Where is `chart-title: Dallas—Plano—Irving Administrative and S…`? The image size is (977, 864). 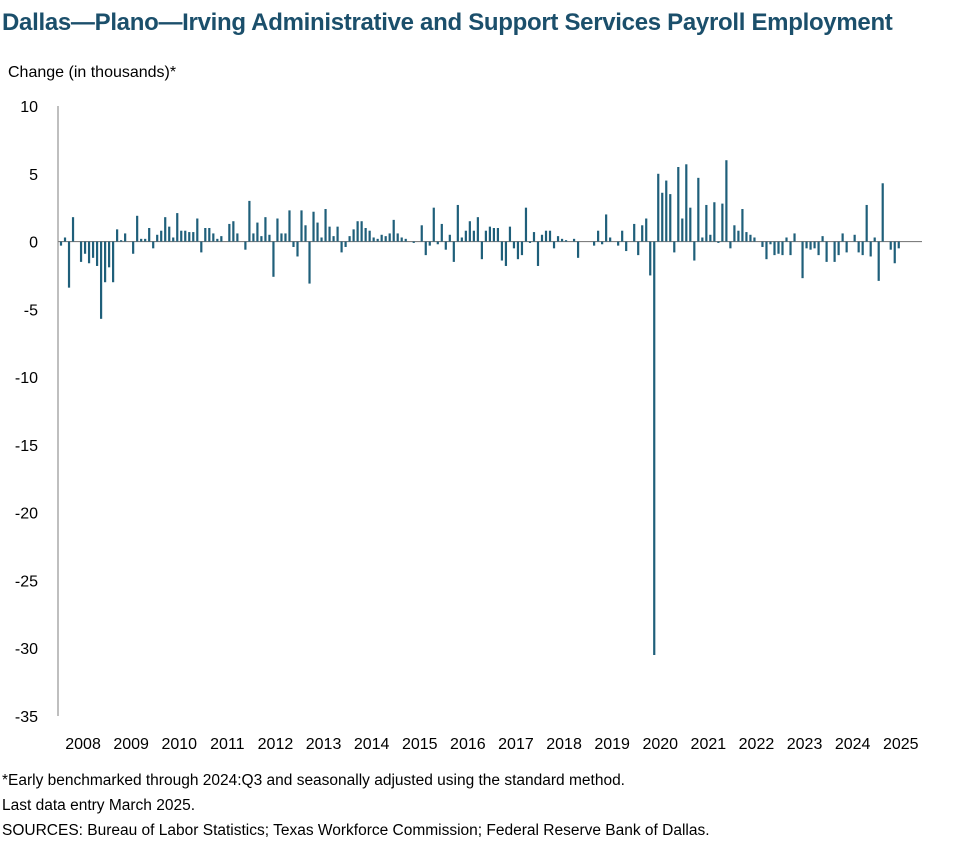 chart-title: Dallas—Plano—Irving Administrative and S… is located at coordinates (447, 22).